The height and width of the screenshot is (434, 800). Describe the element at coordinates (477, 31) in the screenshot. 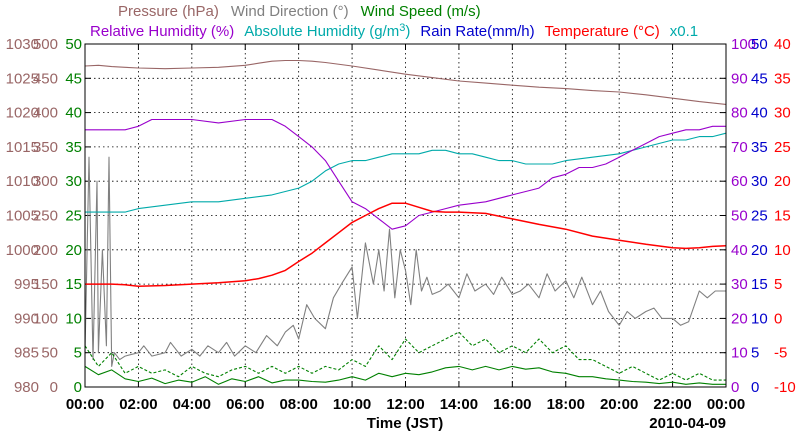

I see `legend-rain: Rain Rate(mm/h)` at that location.